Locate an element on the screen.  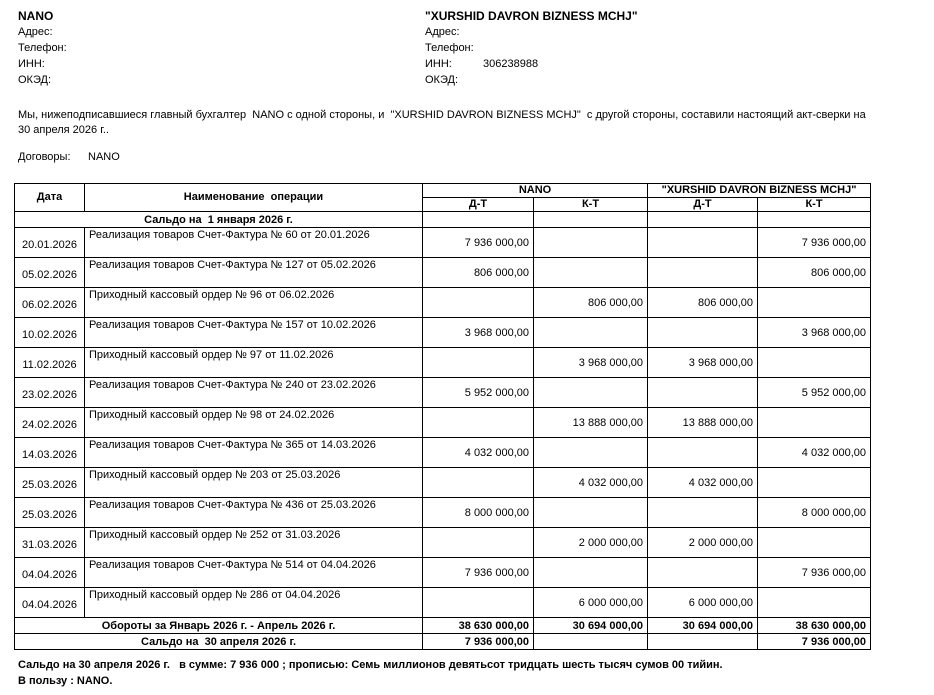
right-party-name: "XURSHID DAVRON BIZNESS MCHJ" is located at coordinates (531, 16).